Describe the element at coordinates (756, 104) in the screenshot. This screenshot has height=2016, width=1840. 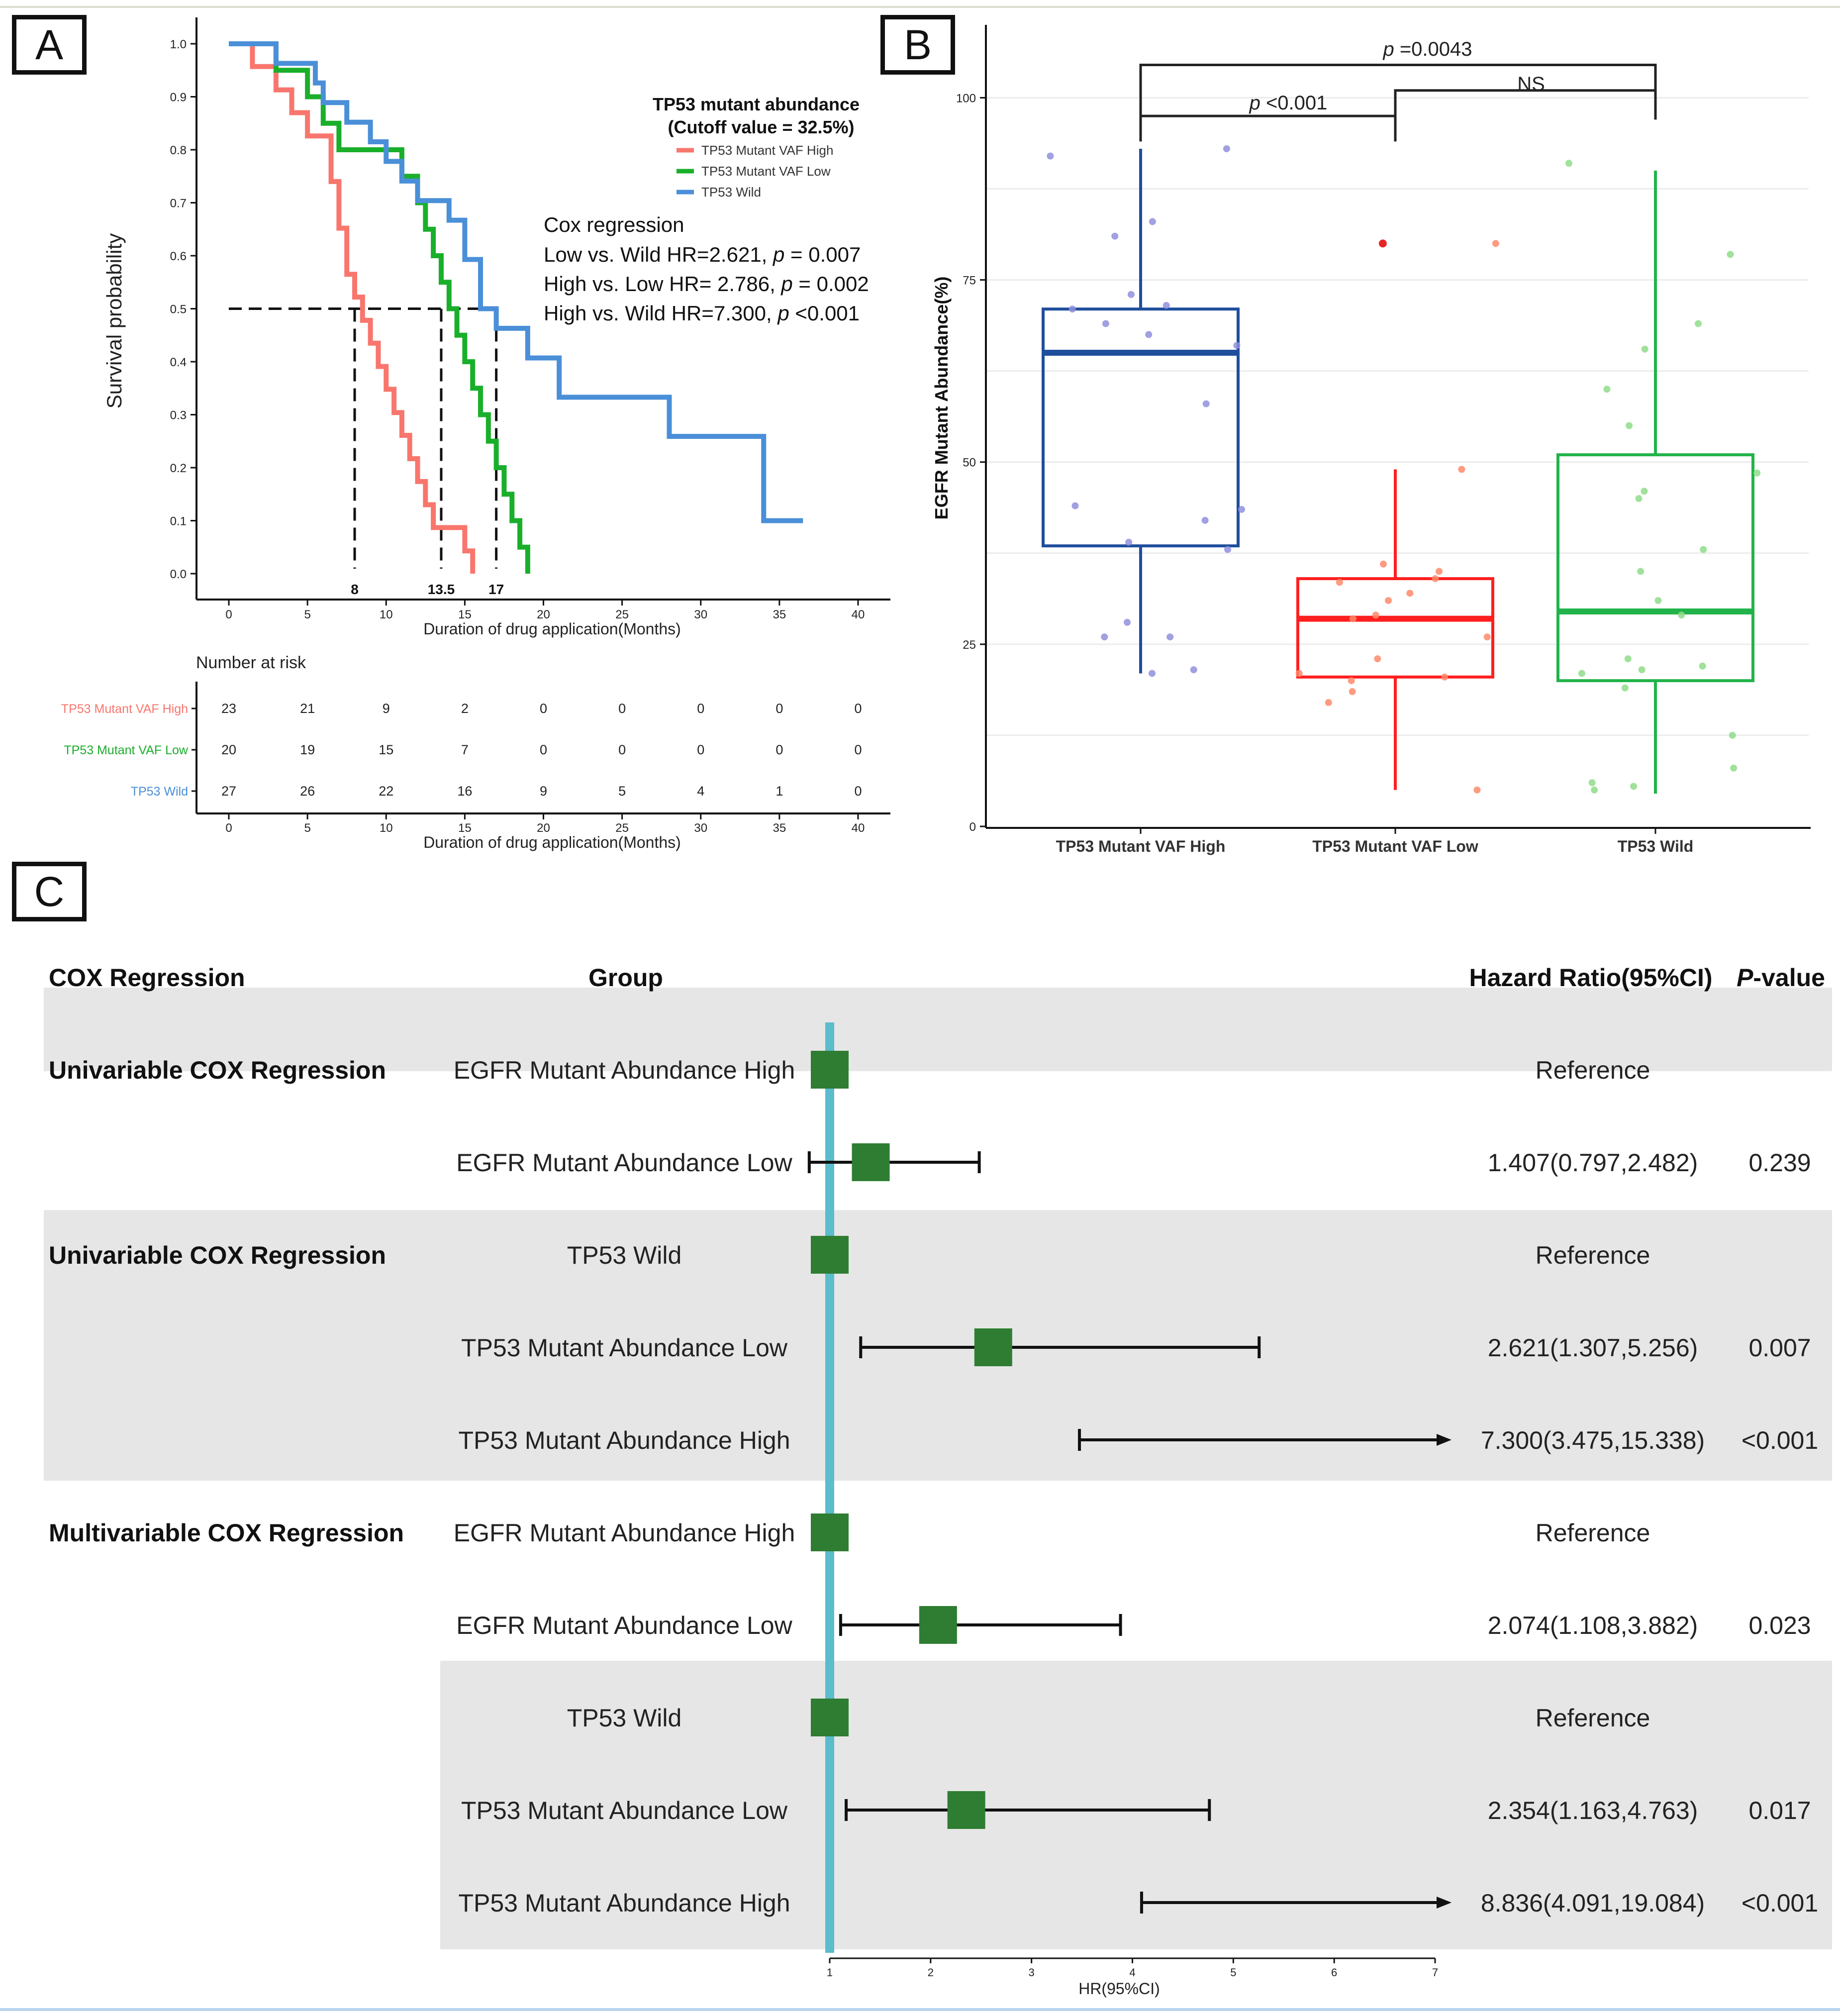
I see `km-legend-title: TP53 mutant abundance` at that location.